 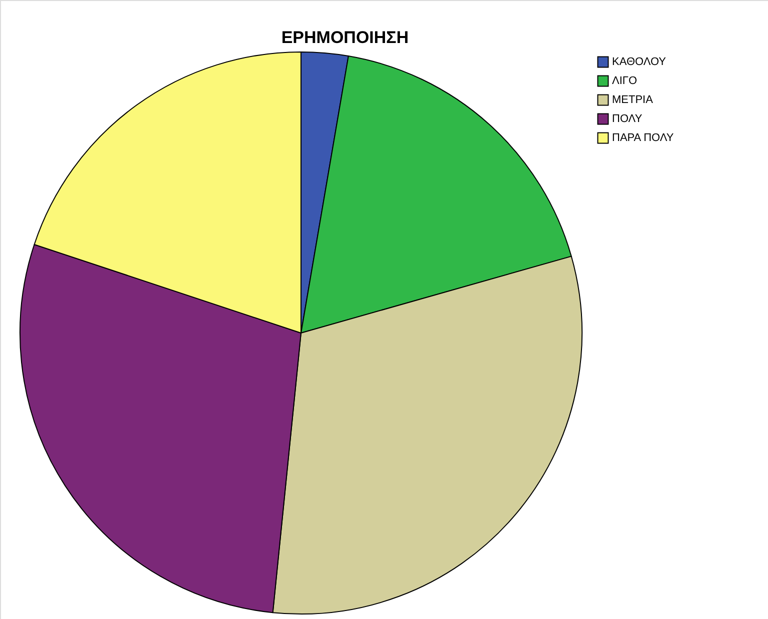 I want to click on legend-label: ΛΙΓΟ, so click(x=625, y=81).